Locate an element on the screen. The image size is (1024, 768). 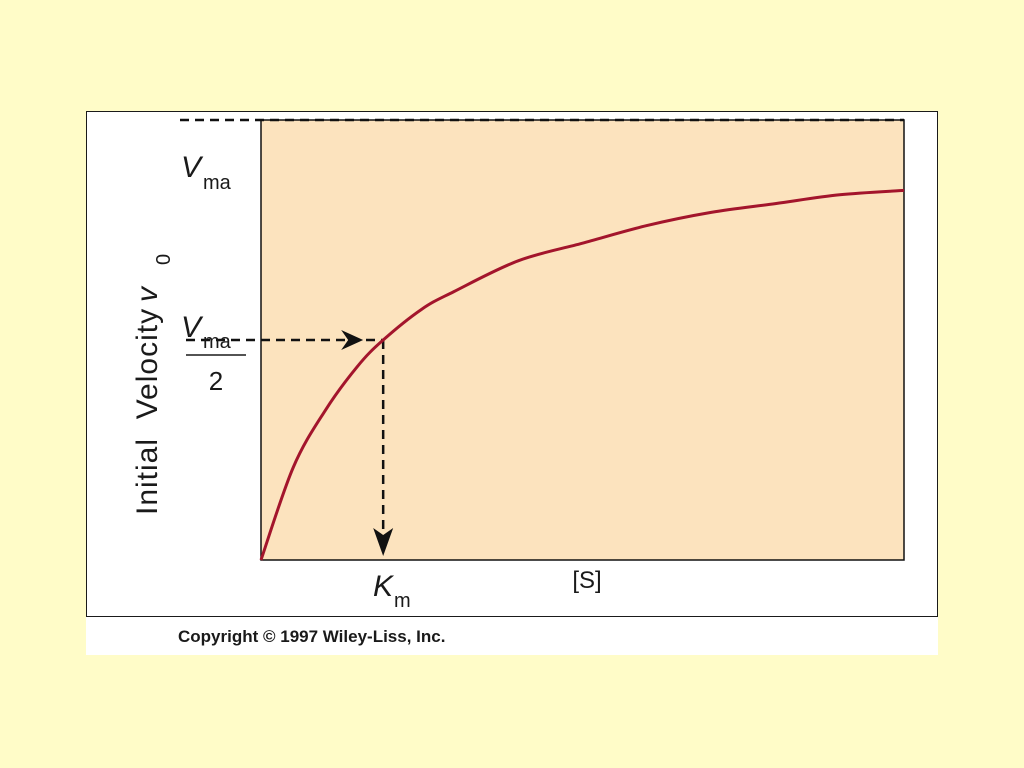
vmax-label: V is located at coordinates (192, 167).